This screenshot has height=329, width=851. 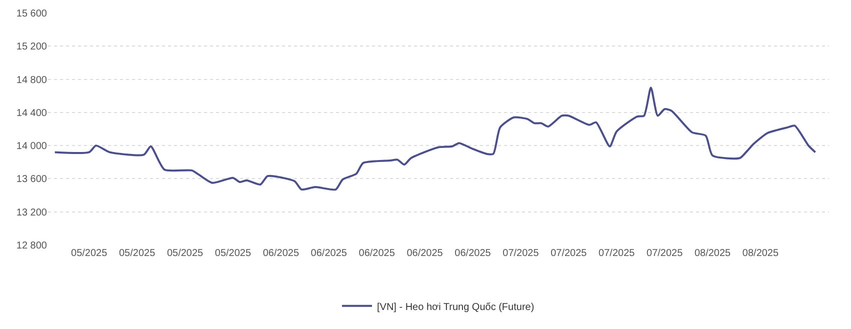 What do you see at coordinates (32, 246) in the screenshot?
I see `y-tick-label: 12 800` at bounding box center [32, 246].